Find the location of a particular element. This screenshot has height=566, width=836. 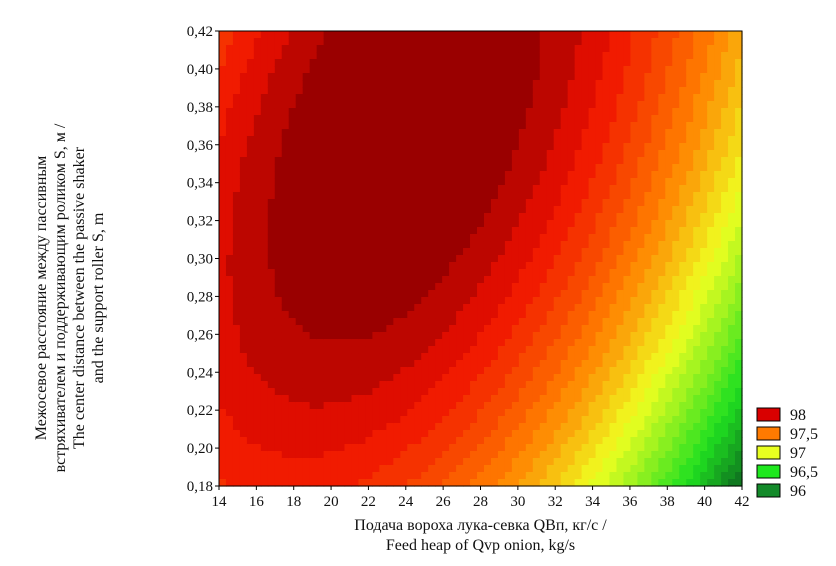

x-tick-label: 28 is located at coordinates (480, 502).